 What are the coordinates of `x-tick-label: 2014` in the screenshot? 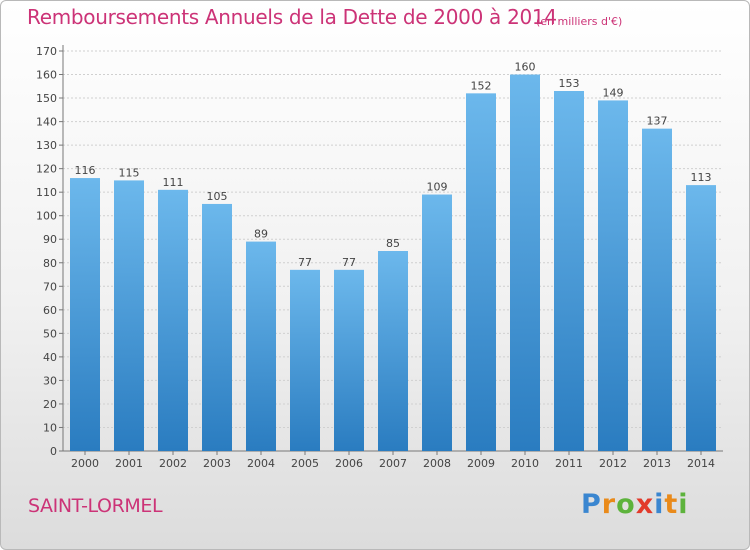 It's located at (701, 463).